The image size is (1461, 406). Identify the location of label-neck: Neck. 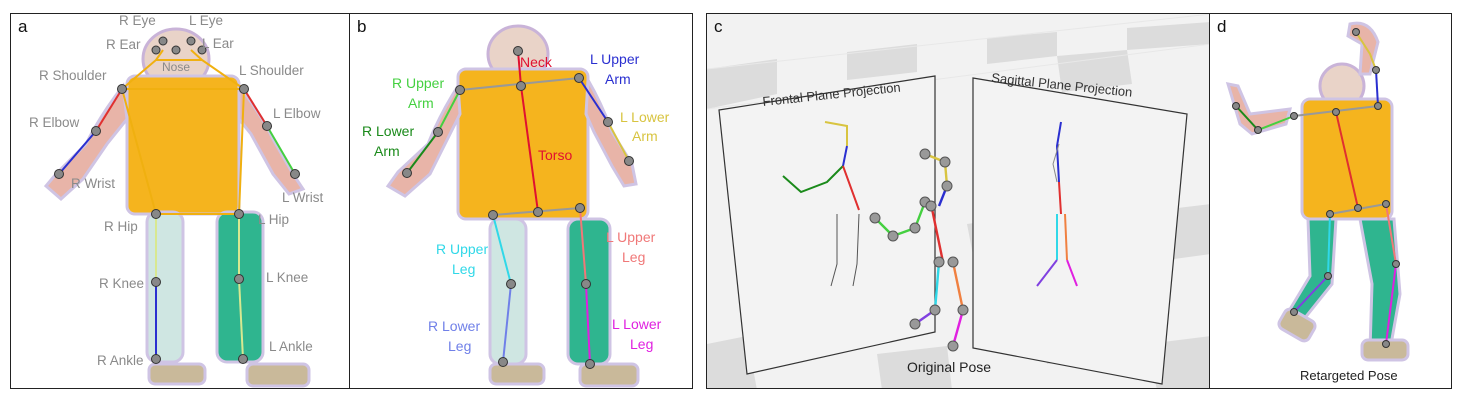
(536, 62).